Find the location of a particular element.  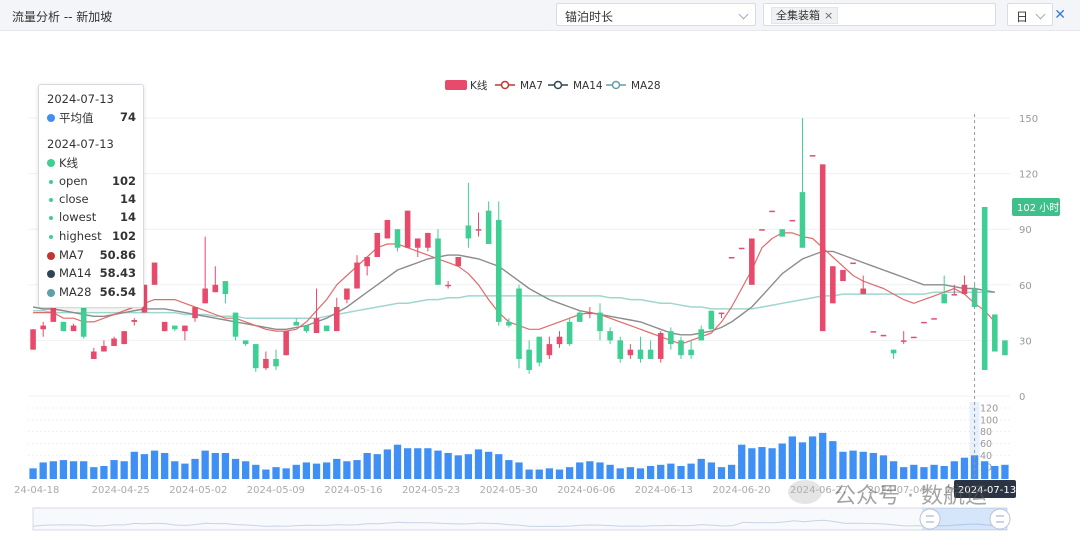

tooltip-lowest-value: 14 is located at coordinates (127, 217).